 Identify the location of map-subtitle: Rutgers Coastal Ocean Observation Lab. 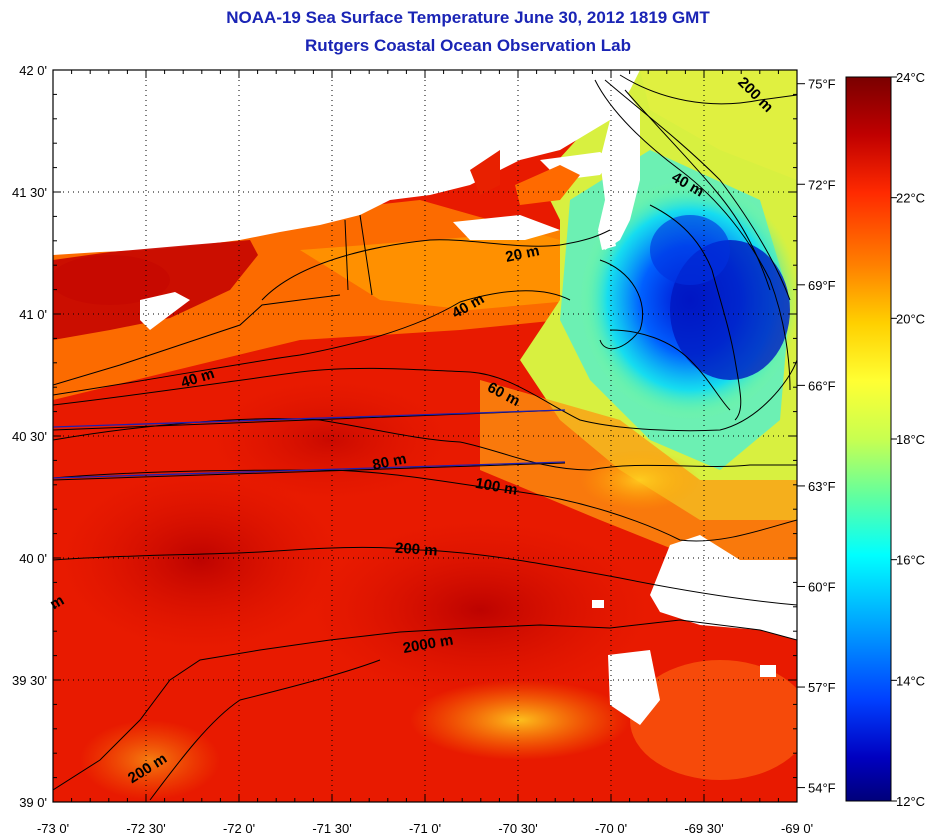
(468, 45).